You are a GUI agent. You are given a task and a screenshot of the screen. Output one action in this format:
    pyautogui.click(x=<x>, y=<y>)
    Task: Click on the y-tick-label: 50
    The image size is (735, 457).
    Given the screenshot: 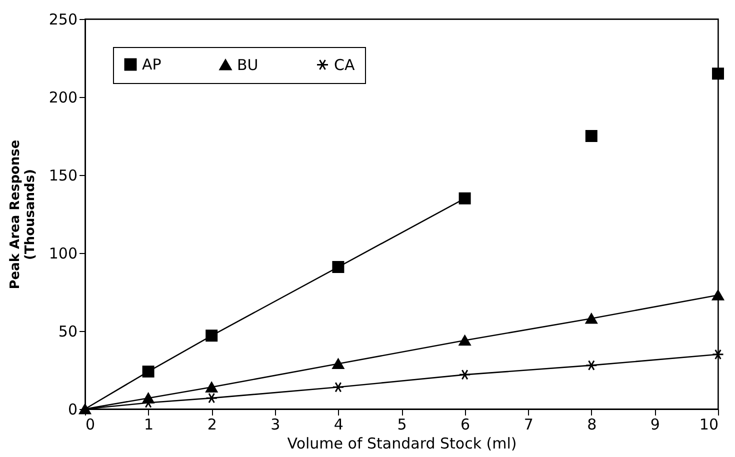 What is the action you would take?
    pyautogui.click(x=68, y=331)
    